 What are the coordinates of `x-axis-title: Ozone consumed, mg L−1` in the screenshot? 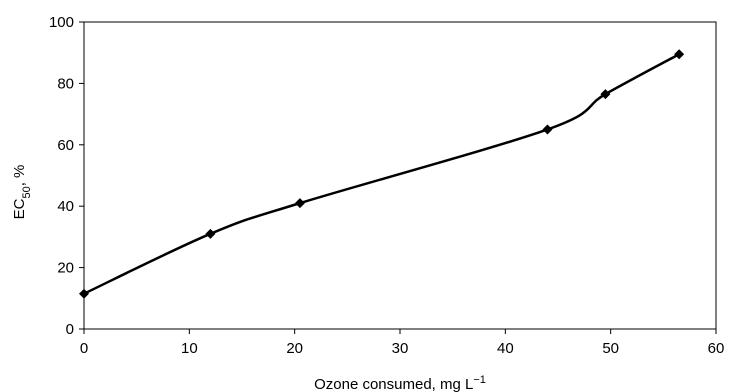 It's located at (400, 383).